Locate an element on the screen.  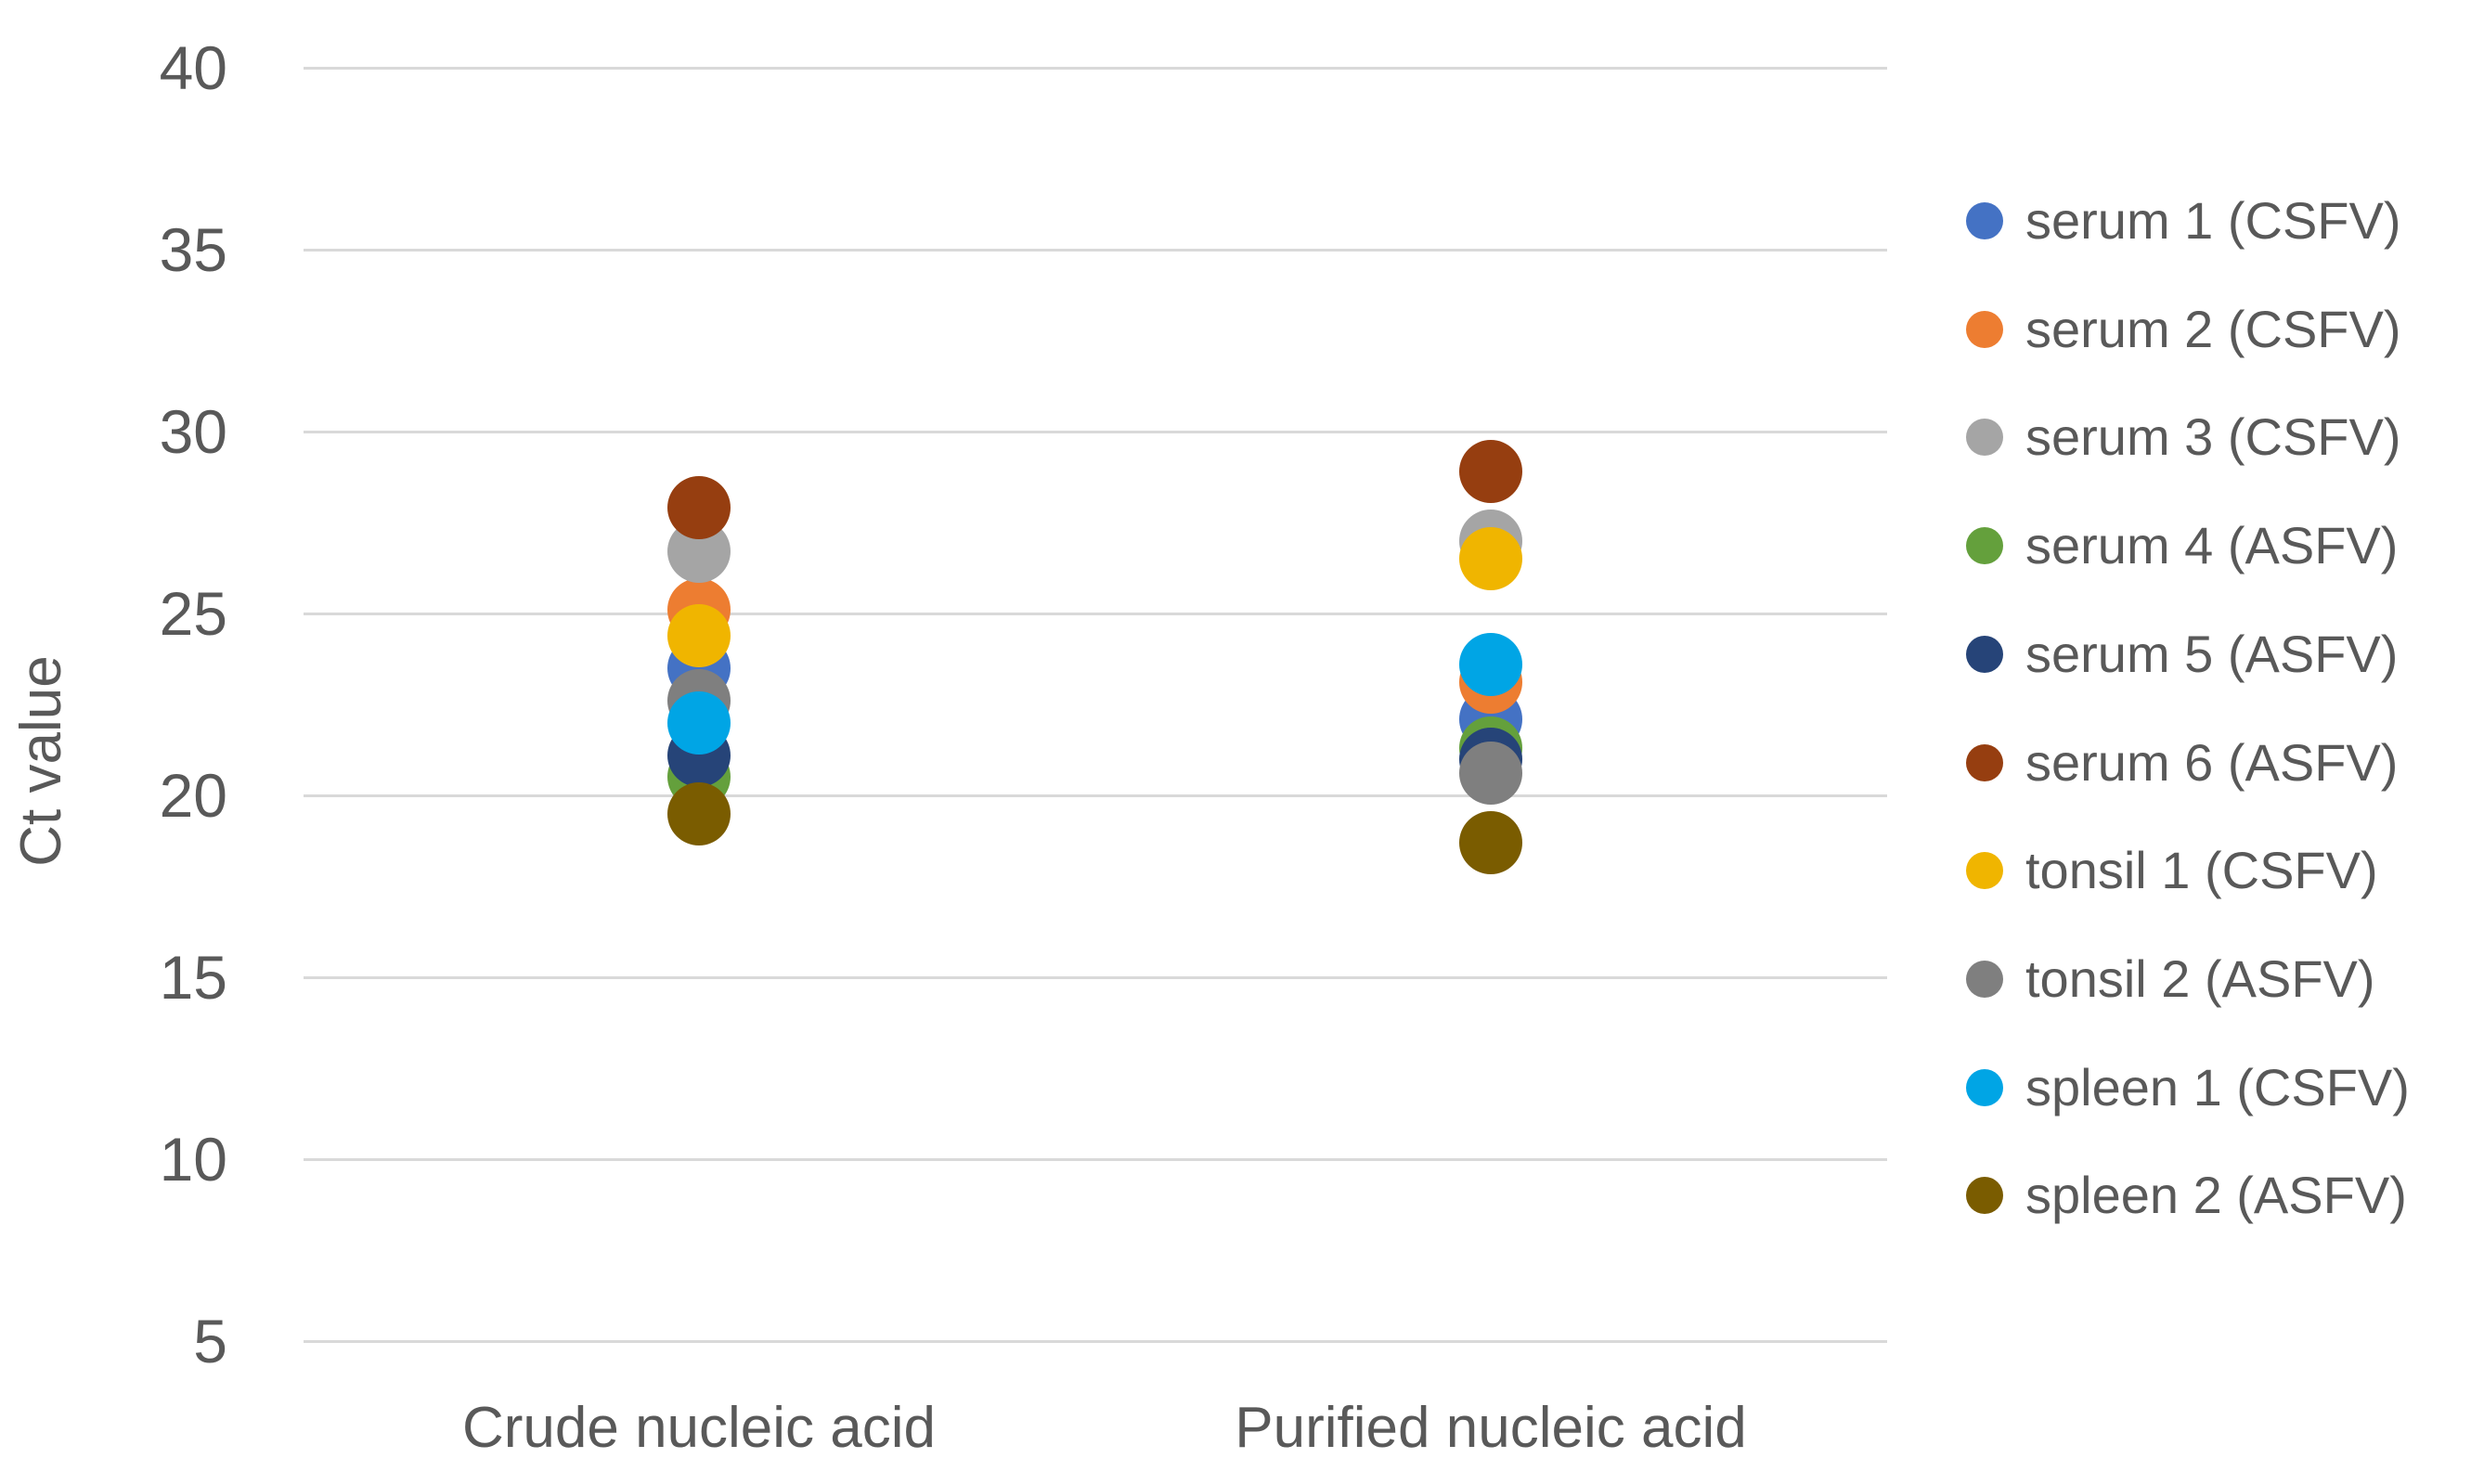
legend-item: spleen 2 (ASFV) is located at coordinates (2187, 1195).